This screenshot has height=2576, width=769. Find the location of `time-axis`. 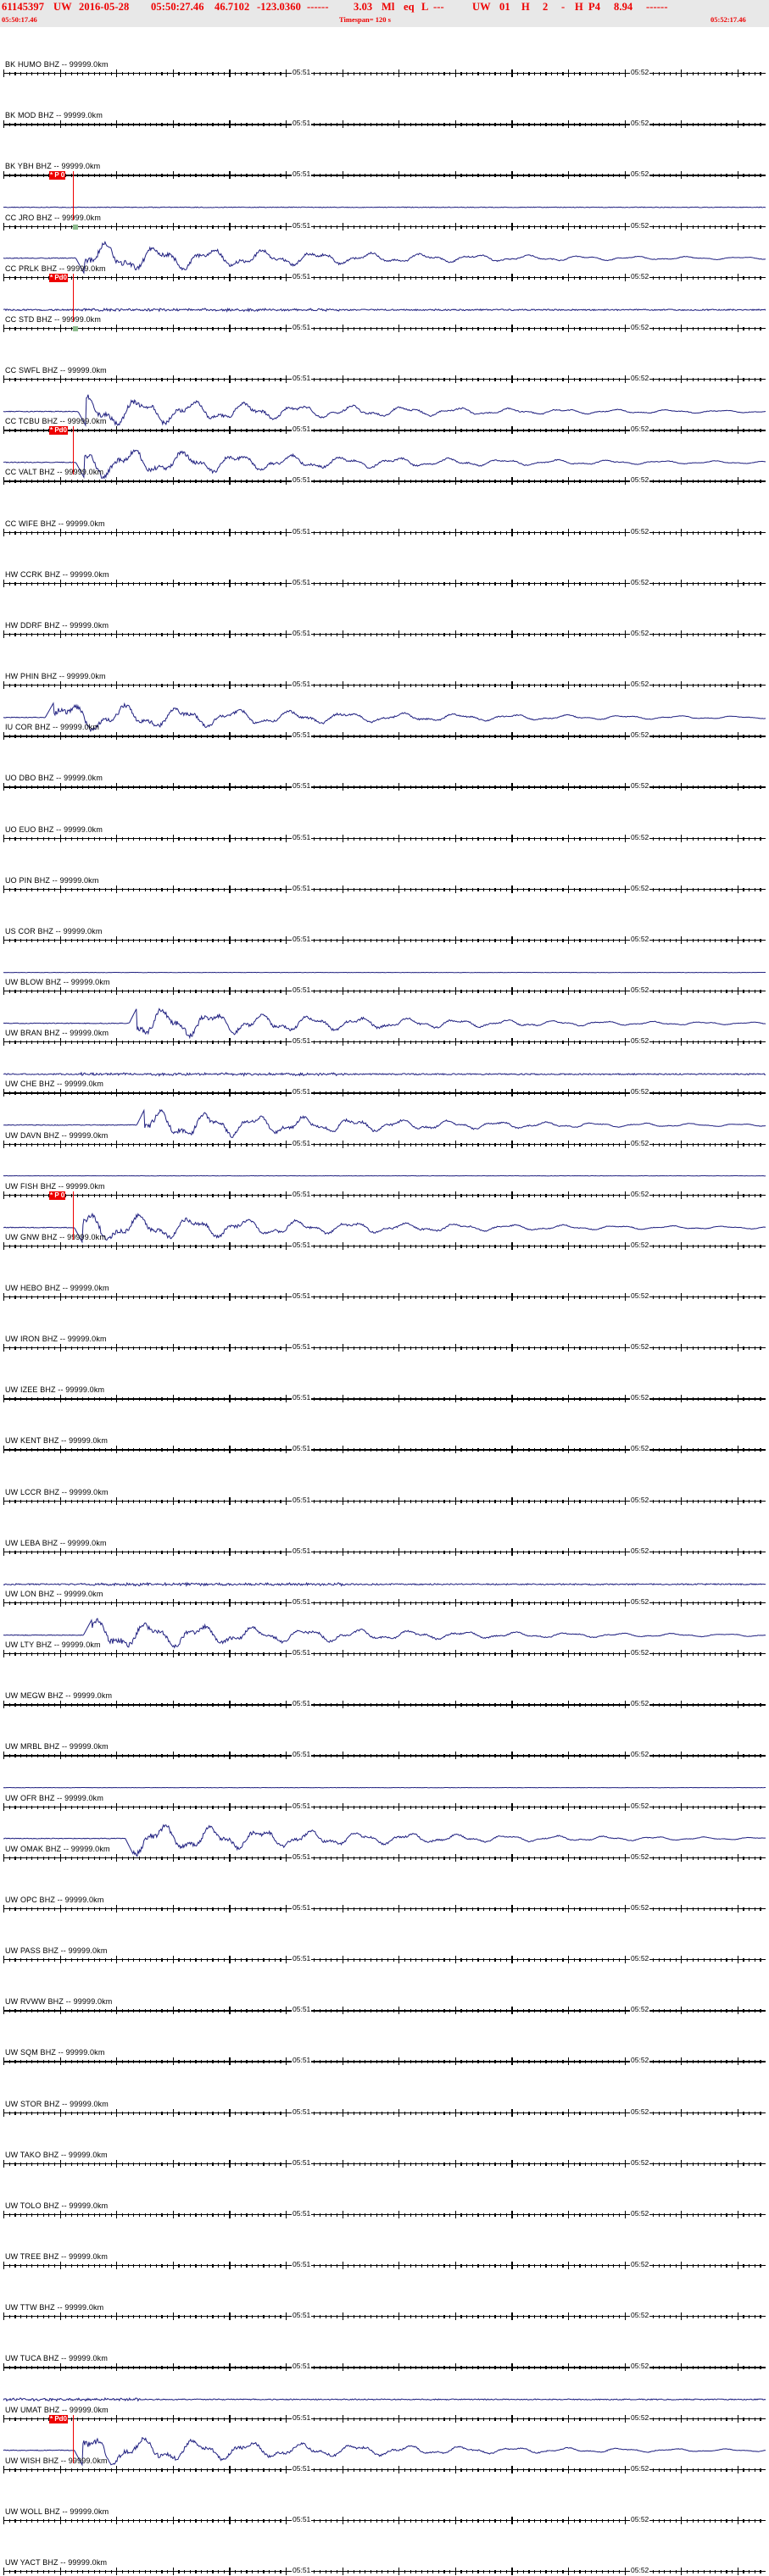

time-axis is located at coordinates (384, 1501).